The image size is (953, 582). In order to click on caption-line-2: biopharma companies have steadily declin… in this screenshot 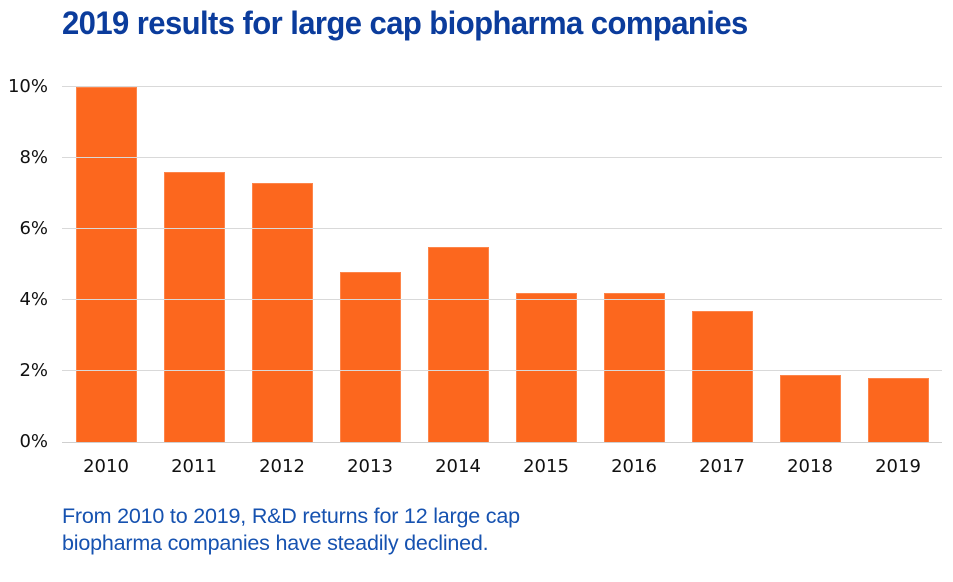, I will do `click(275, 543)`.